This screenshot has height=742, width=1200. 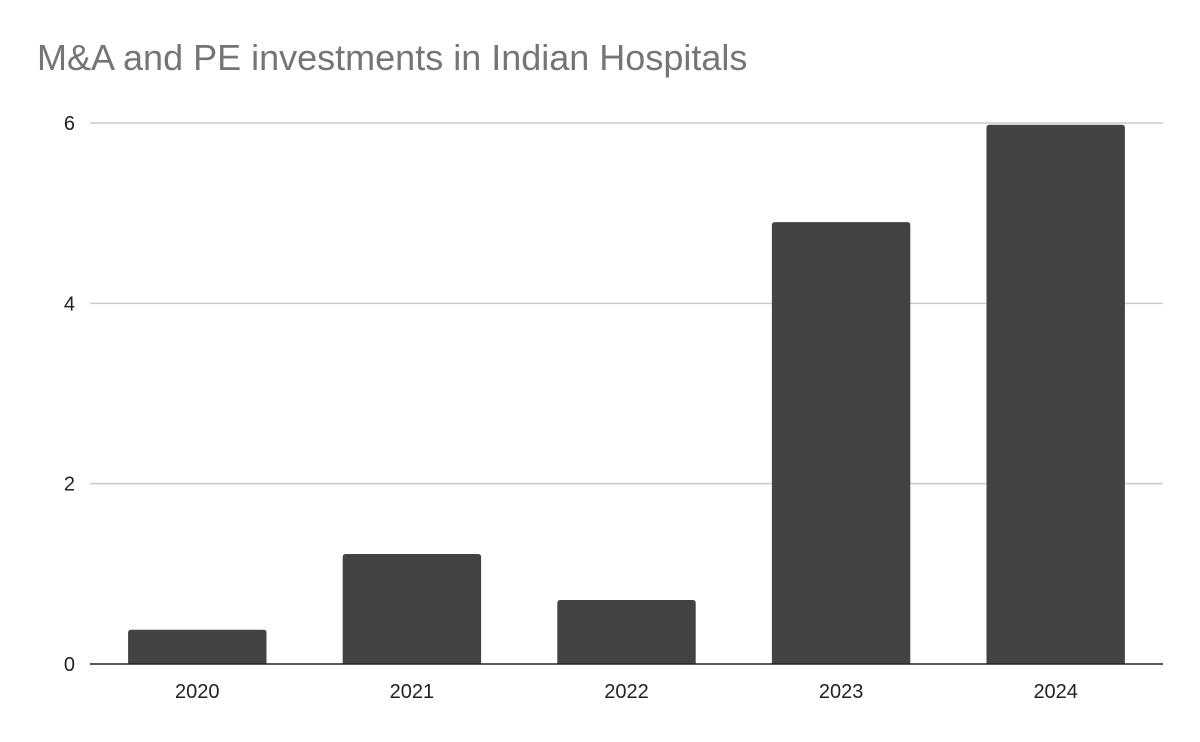 I want to click on x-tick-label: 2022, so click(x=626, y=692).